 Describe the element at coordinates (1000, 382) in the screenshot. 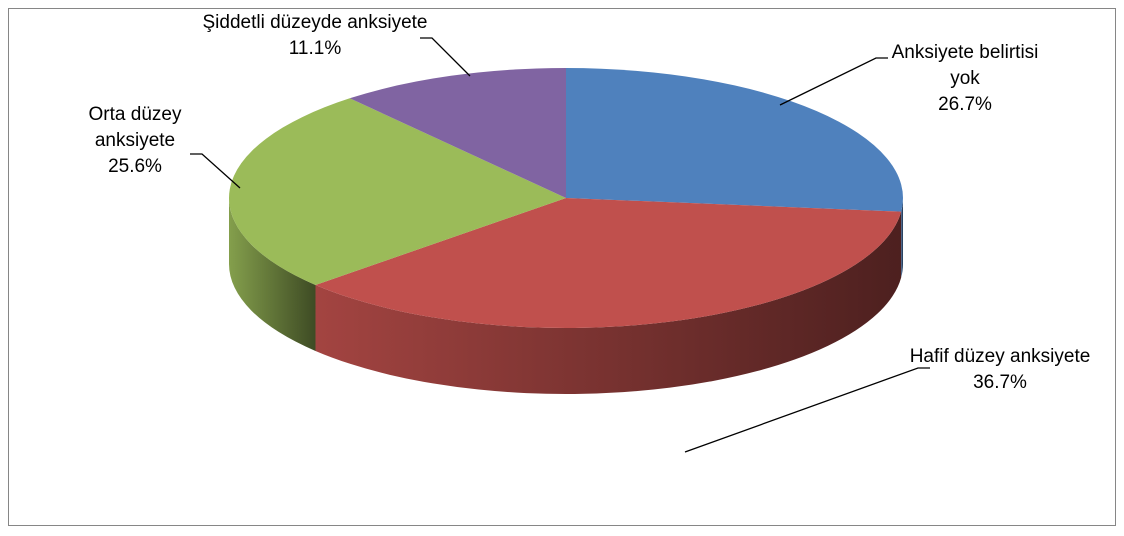

I see `value-label: 36.7%` at that location.